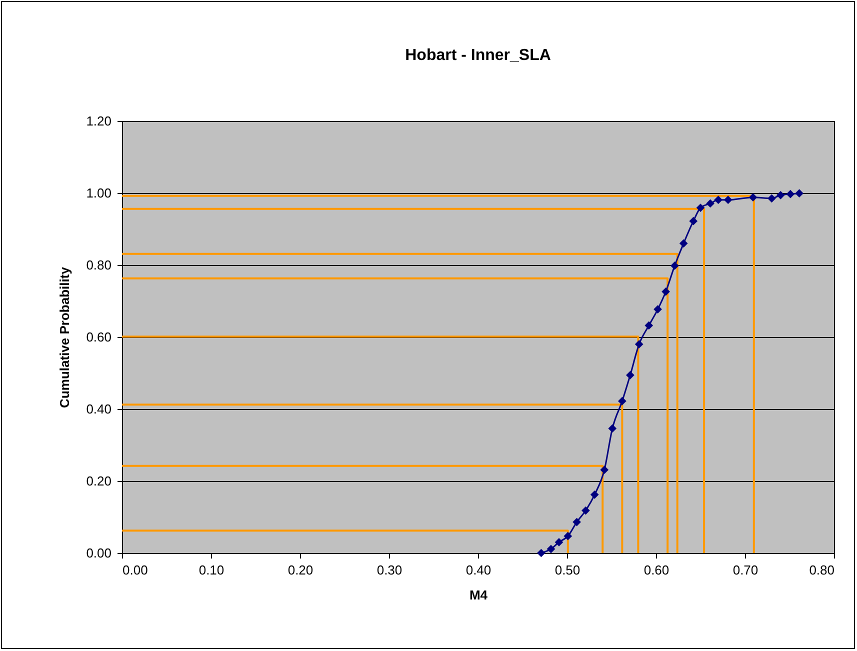  Describe the element at coordinates (99, 481) in the screenshot. I see `y-tick-label: 0.20` at that location.